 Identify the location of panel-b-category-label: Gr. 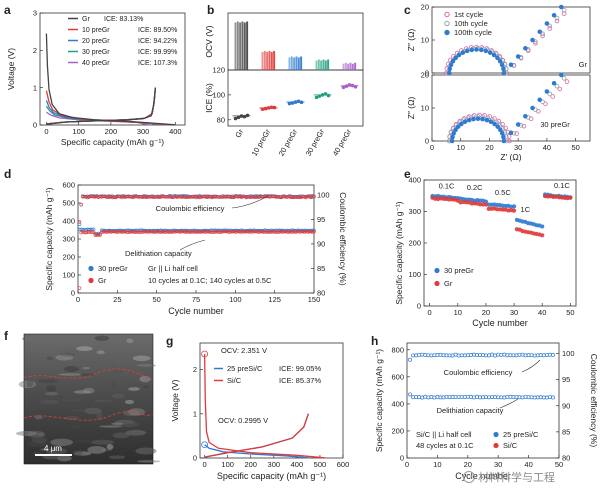
(239, 133).